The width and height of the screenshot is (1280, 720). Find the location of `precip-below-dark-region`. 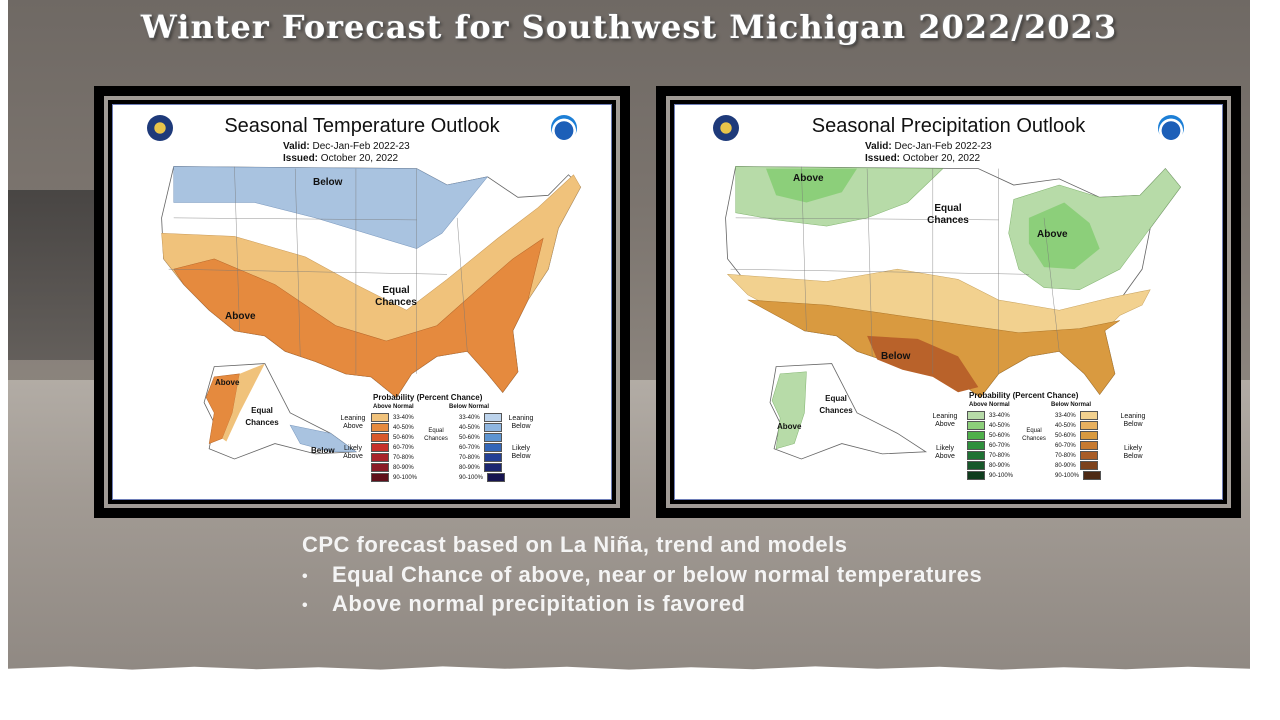

precip-below-dark-region is located at coordinates (923, 364).